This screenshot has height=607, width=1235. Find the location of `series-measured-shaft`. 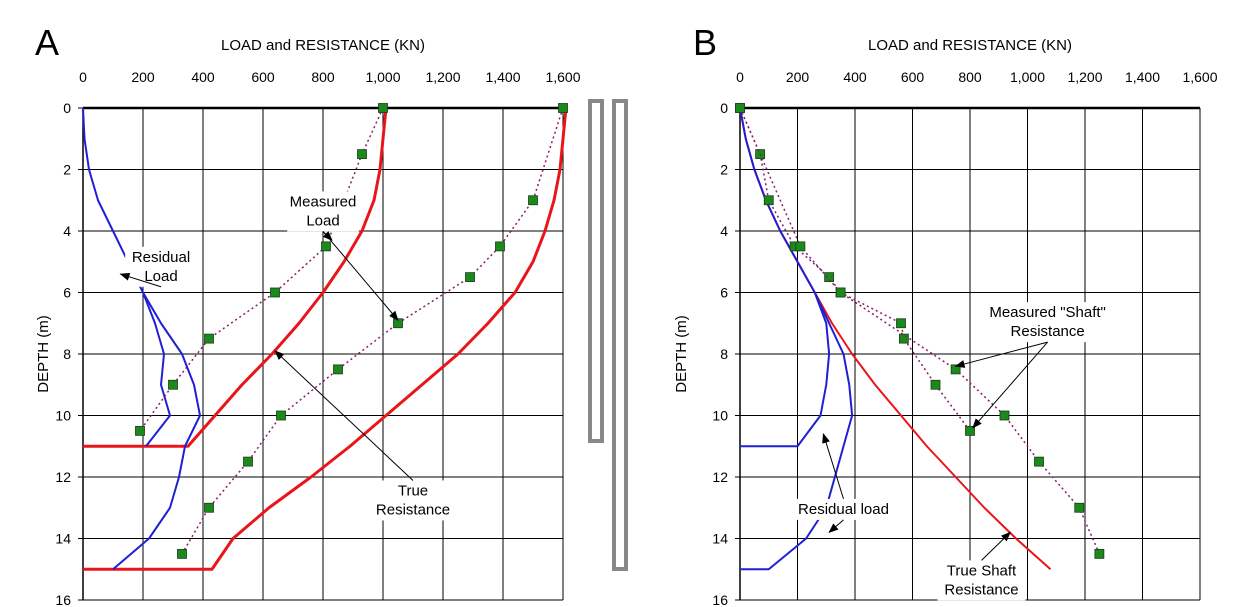

series-measured-shaft is located at coordinates (855, 269).